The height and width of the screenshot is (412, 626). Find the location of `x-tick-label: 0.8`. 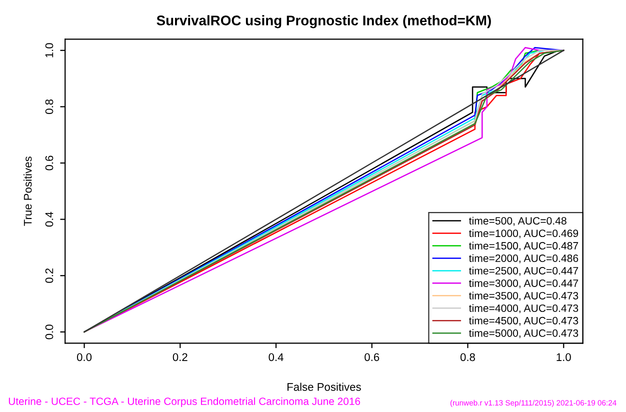

x-tick-label: 0.8 is located at coordinates (467, 357).